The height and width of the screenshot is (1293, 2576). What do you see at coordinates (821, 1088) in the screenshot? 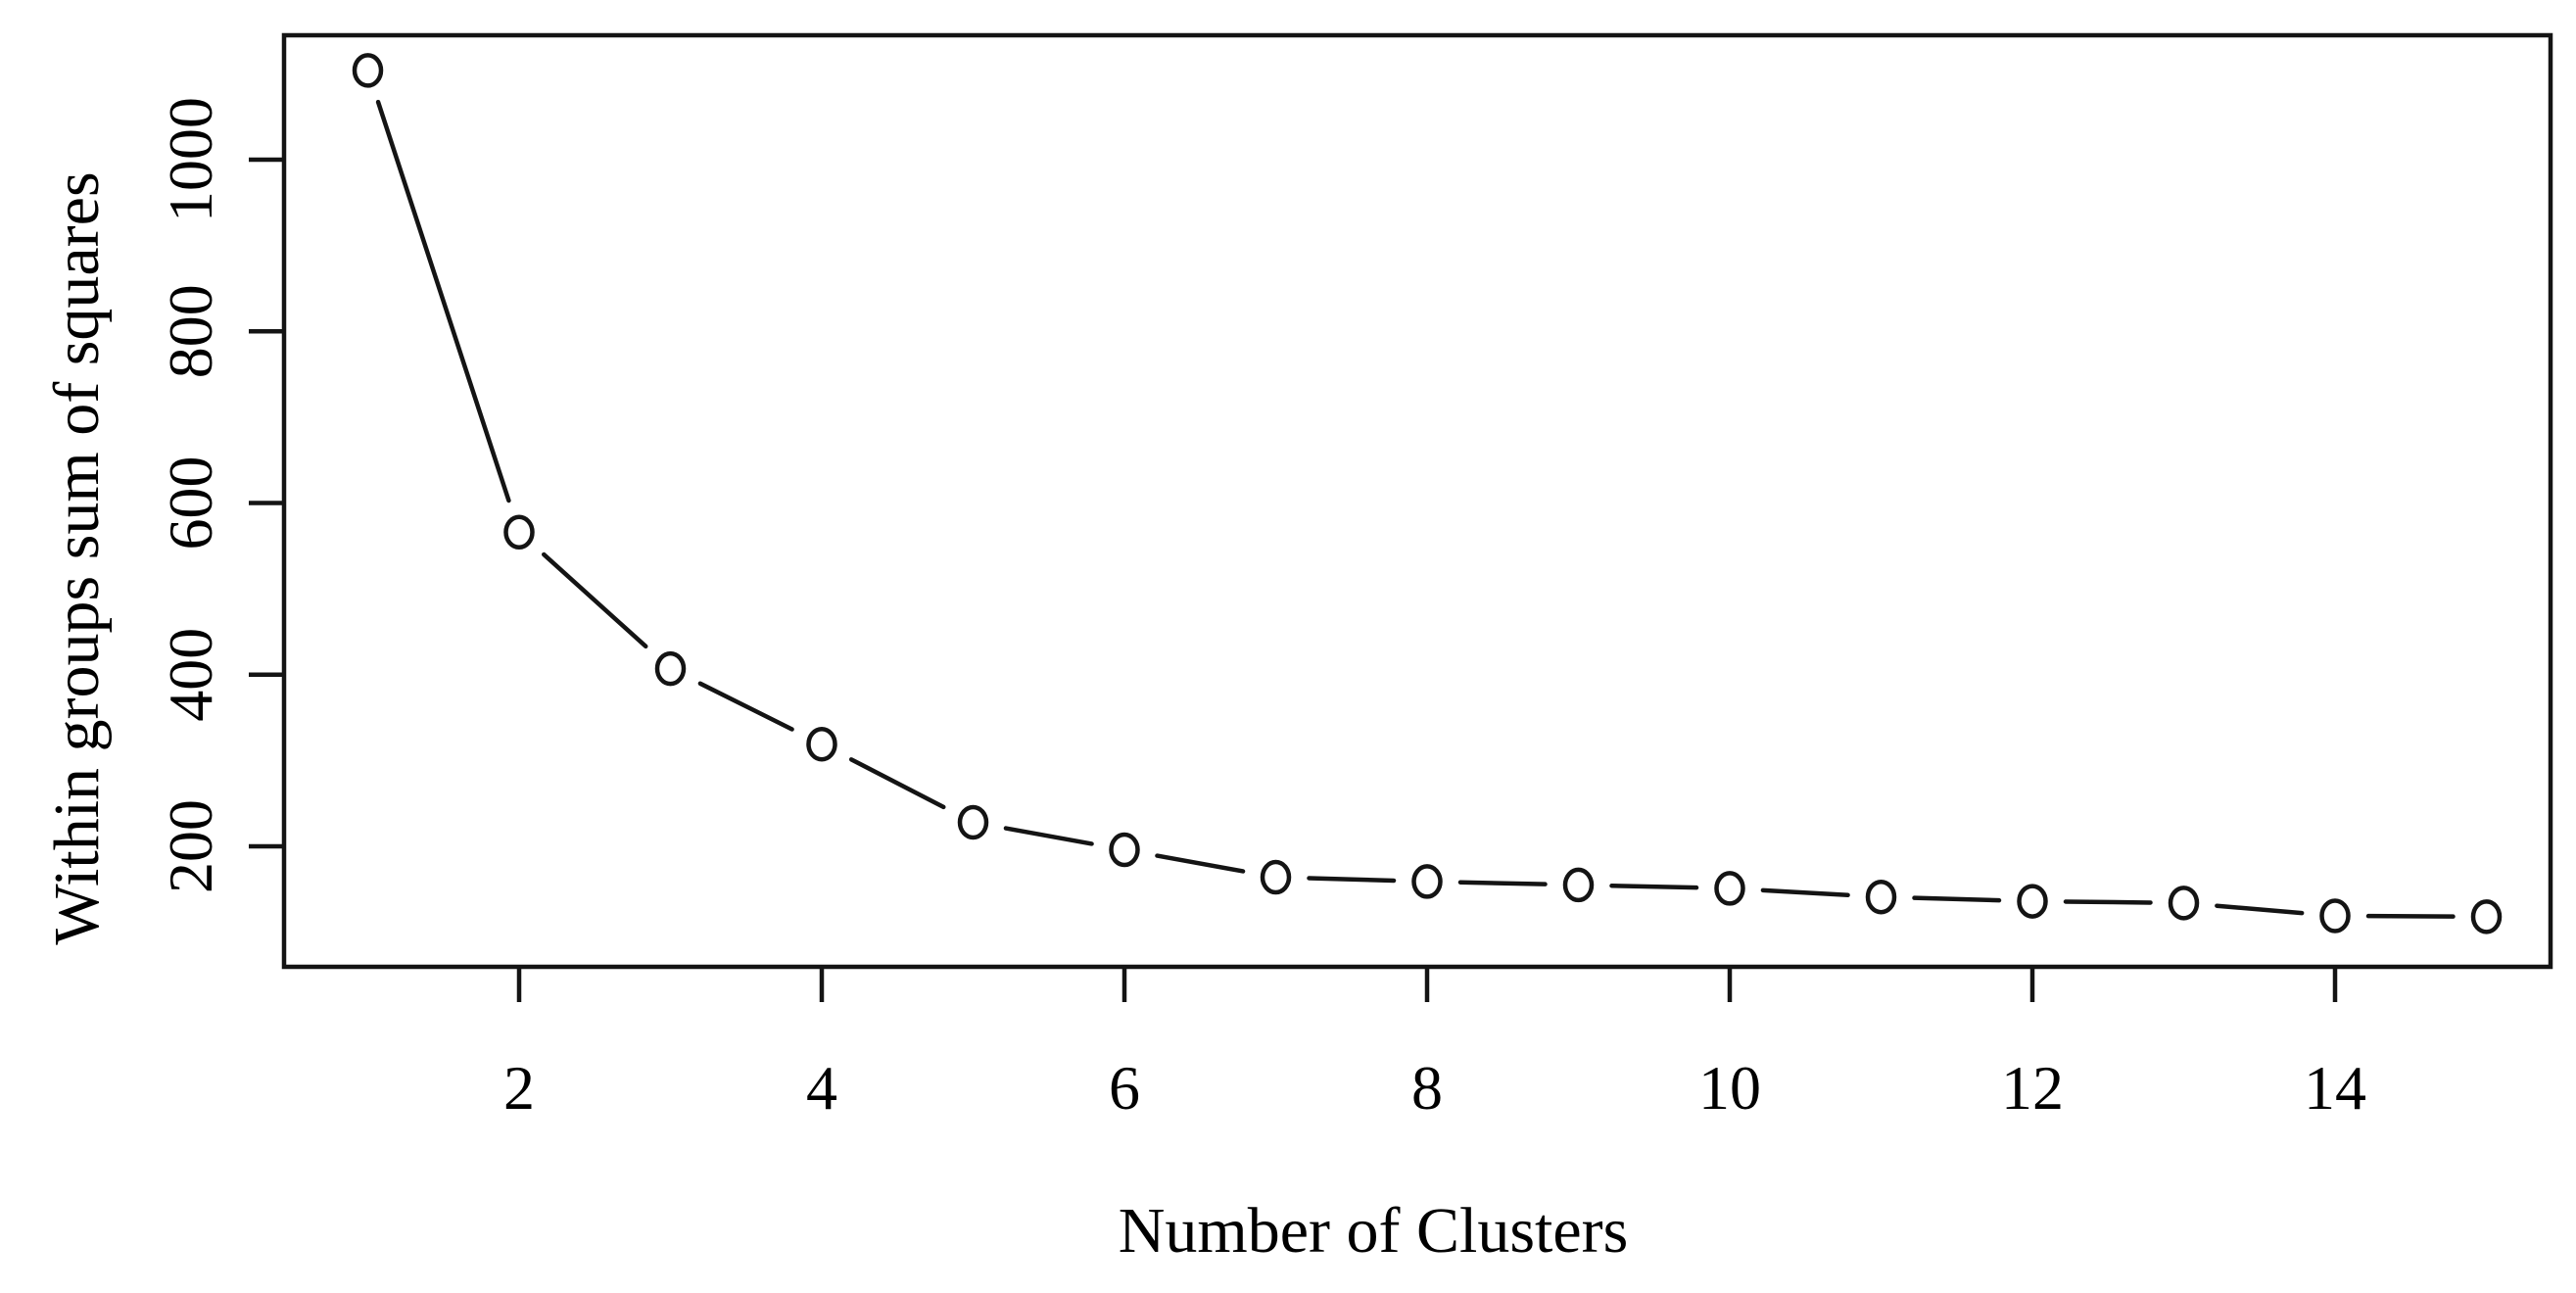
I see `x-axis-tick-label: 4` at bounding box center [821, 1088].